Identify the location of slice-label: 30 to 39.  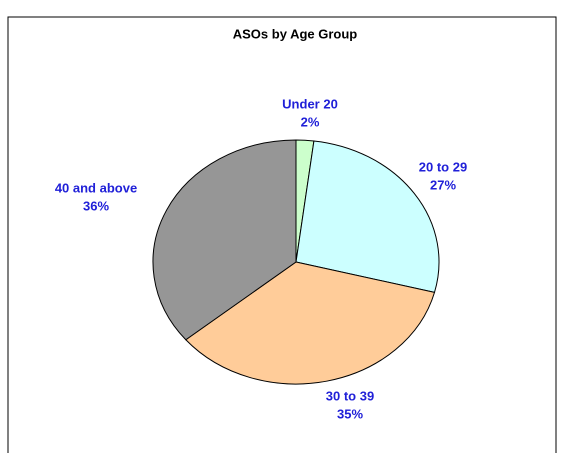
(350, 395).